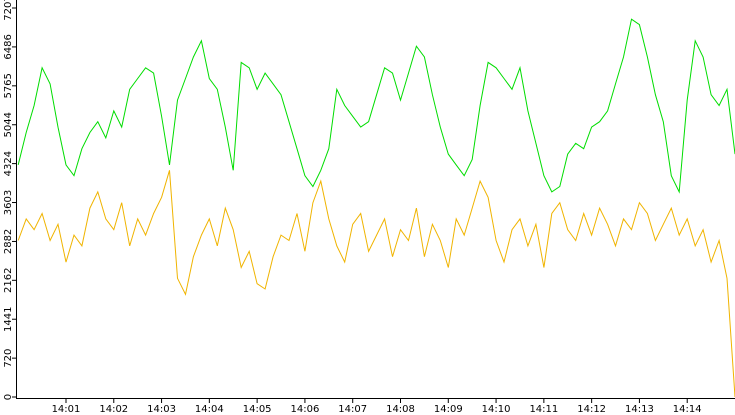 Image resolution: width=735 pixels, height=415 pixels. I want to click on x-tick-label: 14:11, so click(543, 409).